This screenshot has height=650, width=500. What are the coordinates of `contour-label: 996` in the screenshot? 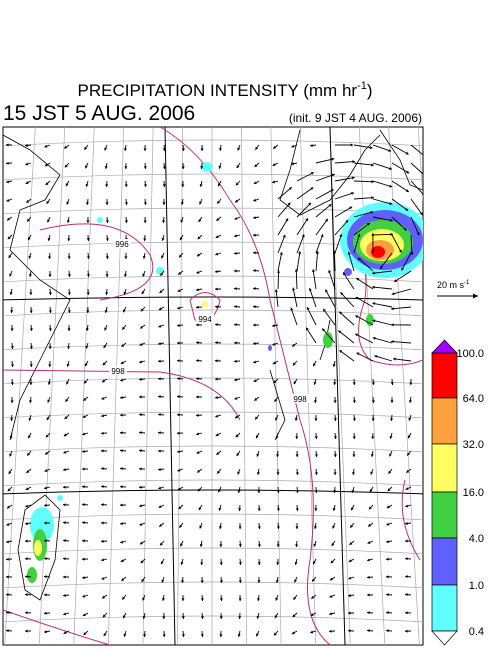 It's located at (122, 244).